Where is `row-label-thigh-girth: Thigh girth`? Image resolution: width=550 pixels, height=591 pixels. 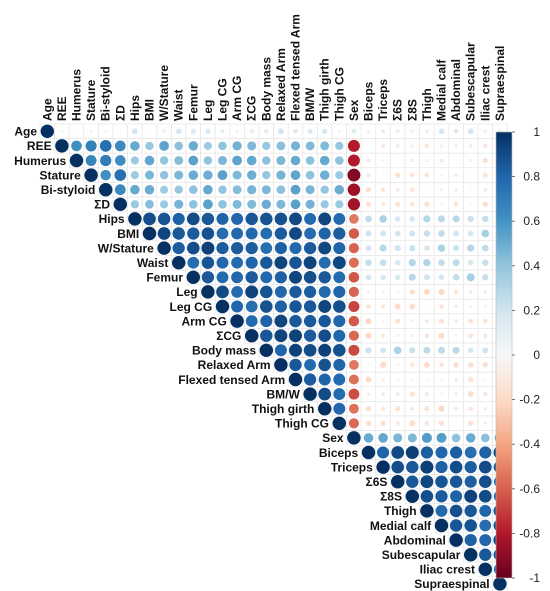 row-label-thigh-girth: Thigh girth is located at coordinates (283, 409).